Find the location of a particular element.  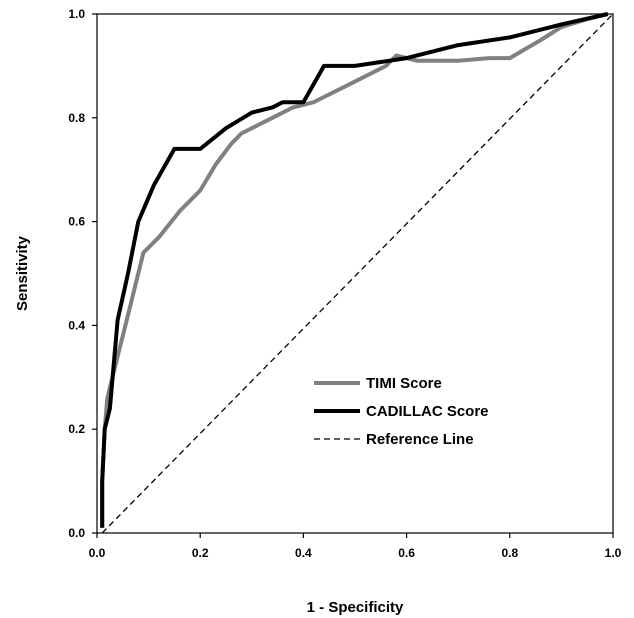

y-tick-label: 0.2 is located at coordinates (76, 429).